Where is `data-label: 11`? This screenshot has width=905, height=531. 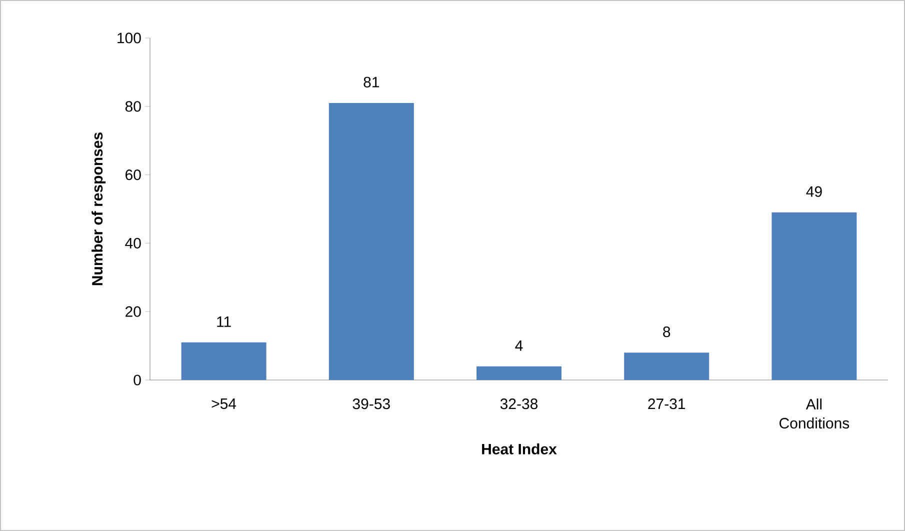 data-label: 11 is located at coordinates (224, 321).